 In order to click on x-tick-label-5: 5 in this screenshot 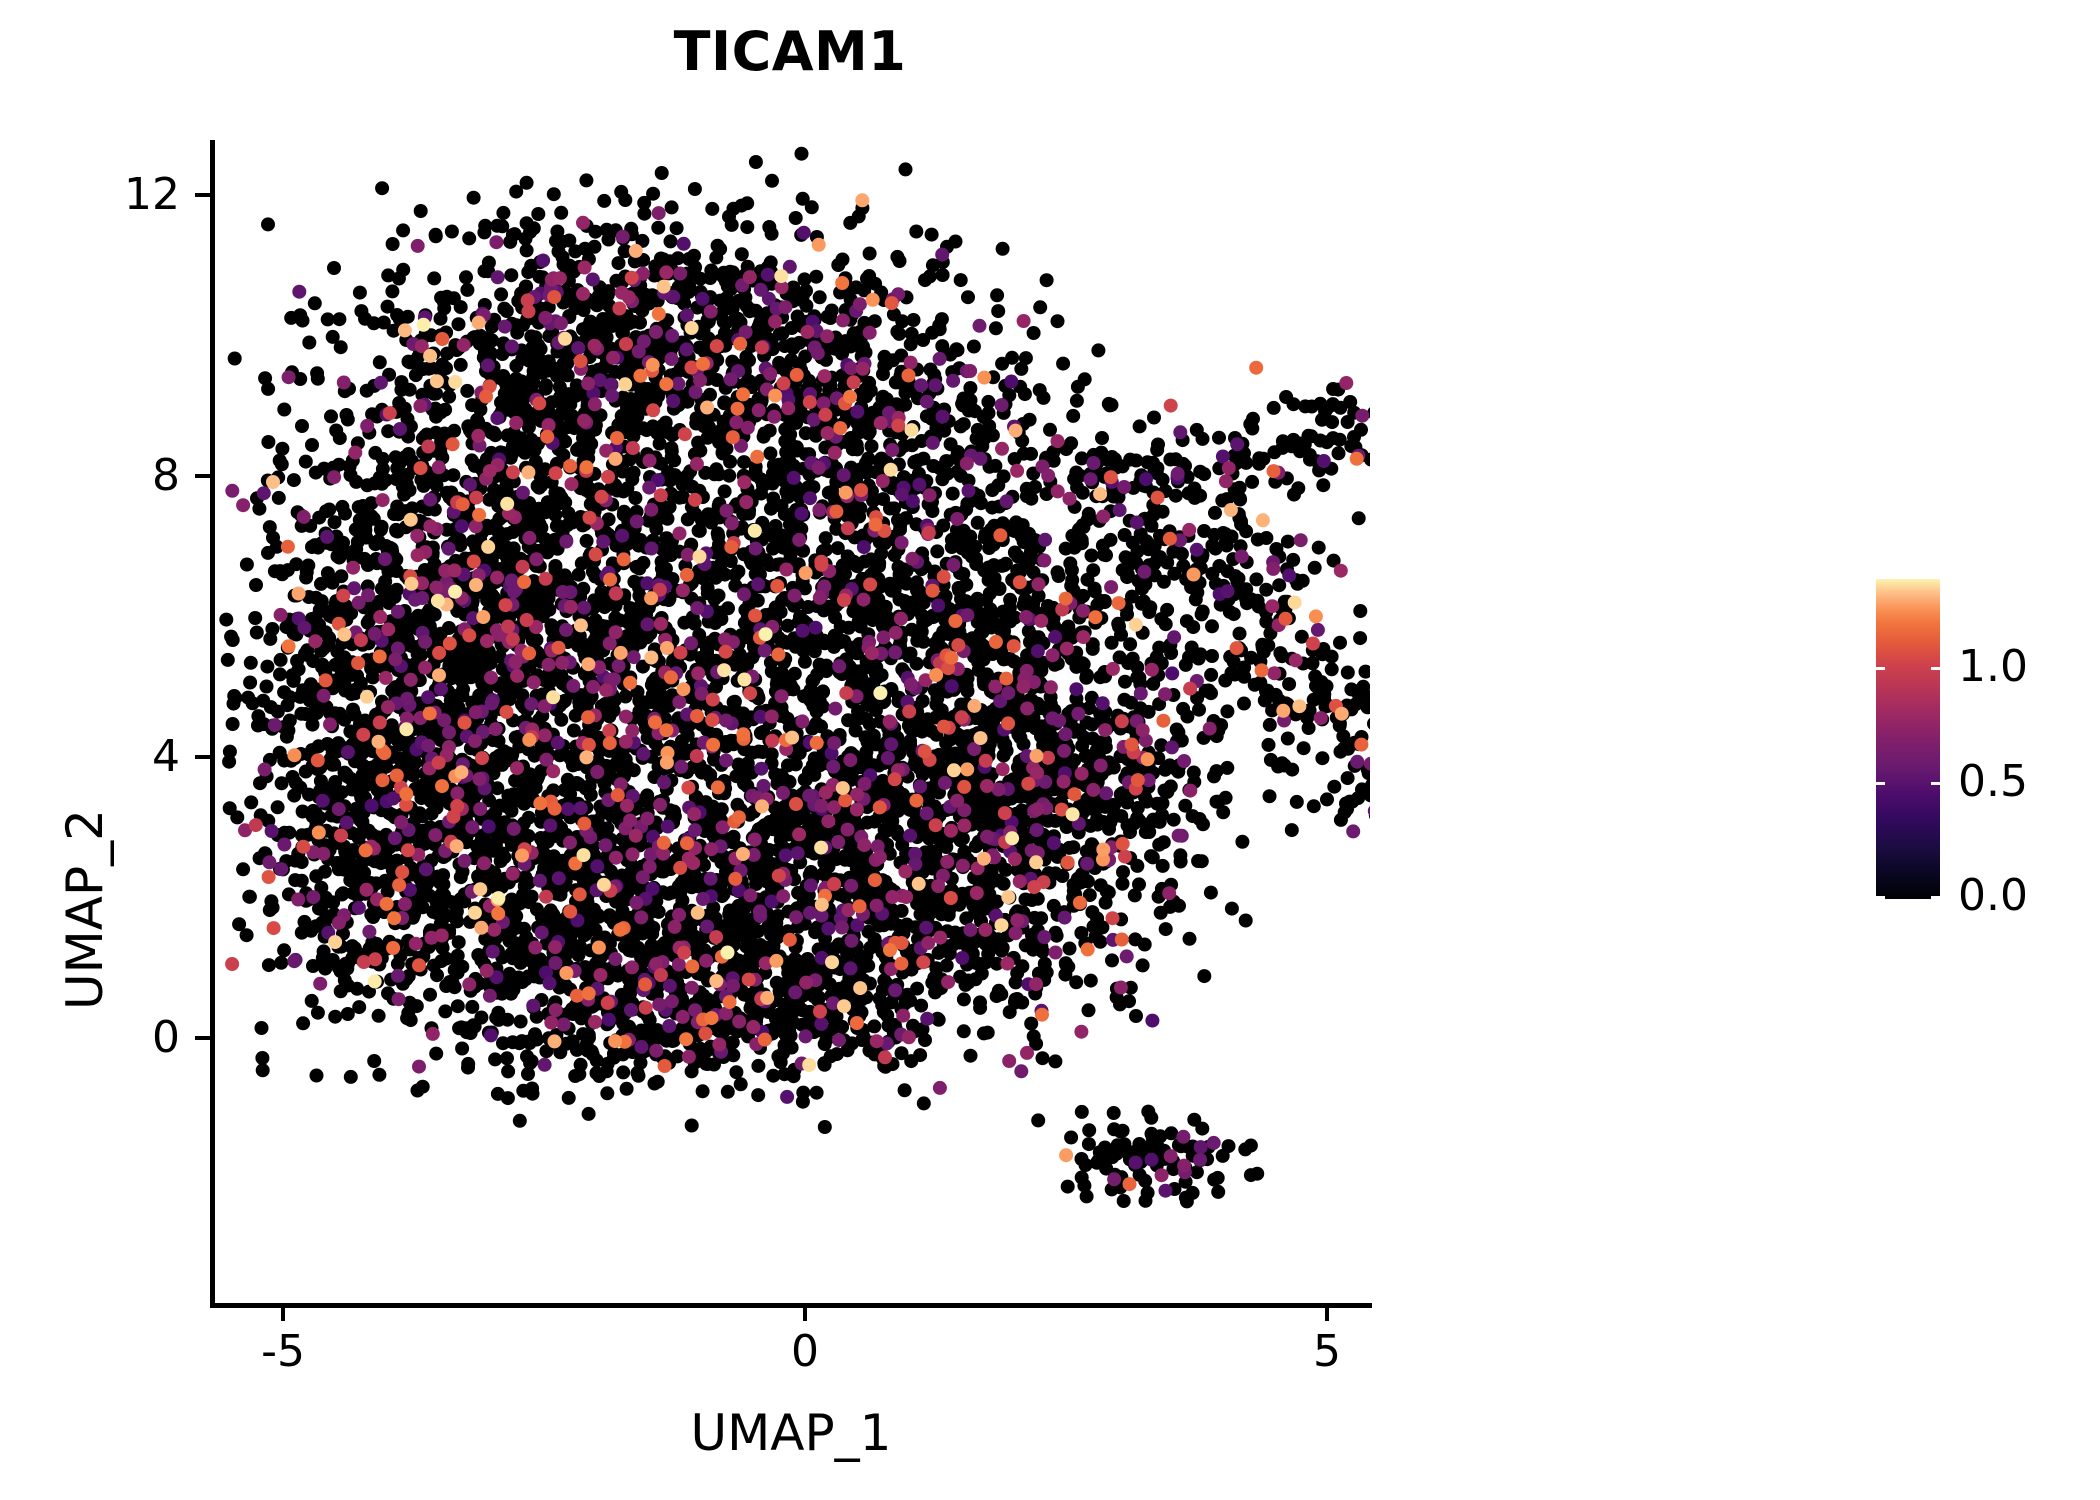, I will do `click(1327, 1351)`.